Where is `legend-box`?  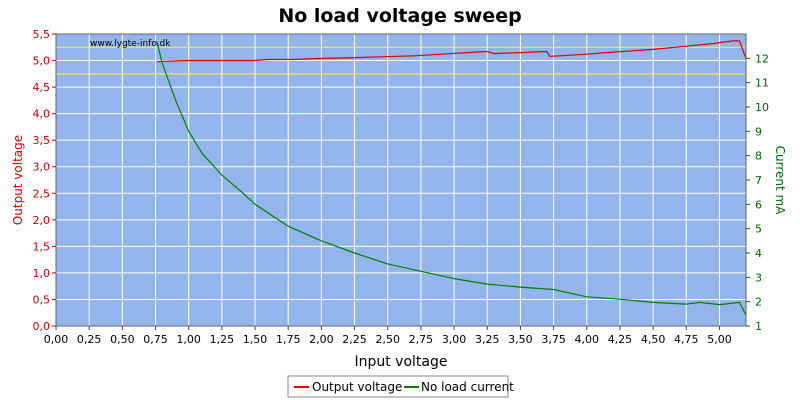 legend-box is located at coordinates (398, 386).